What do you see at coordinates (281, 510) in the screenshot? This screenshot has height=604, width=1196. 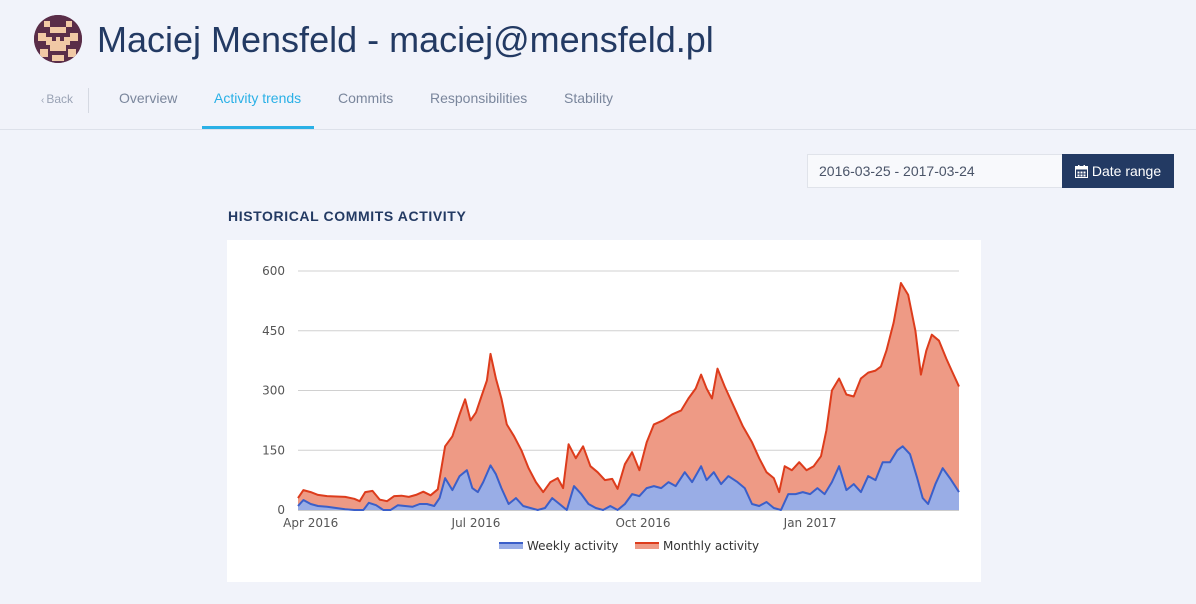 I see `y-tick-label: 0` at bounding box center [281, 510].